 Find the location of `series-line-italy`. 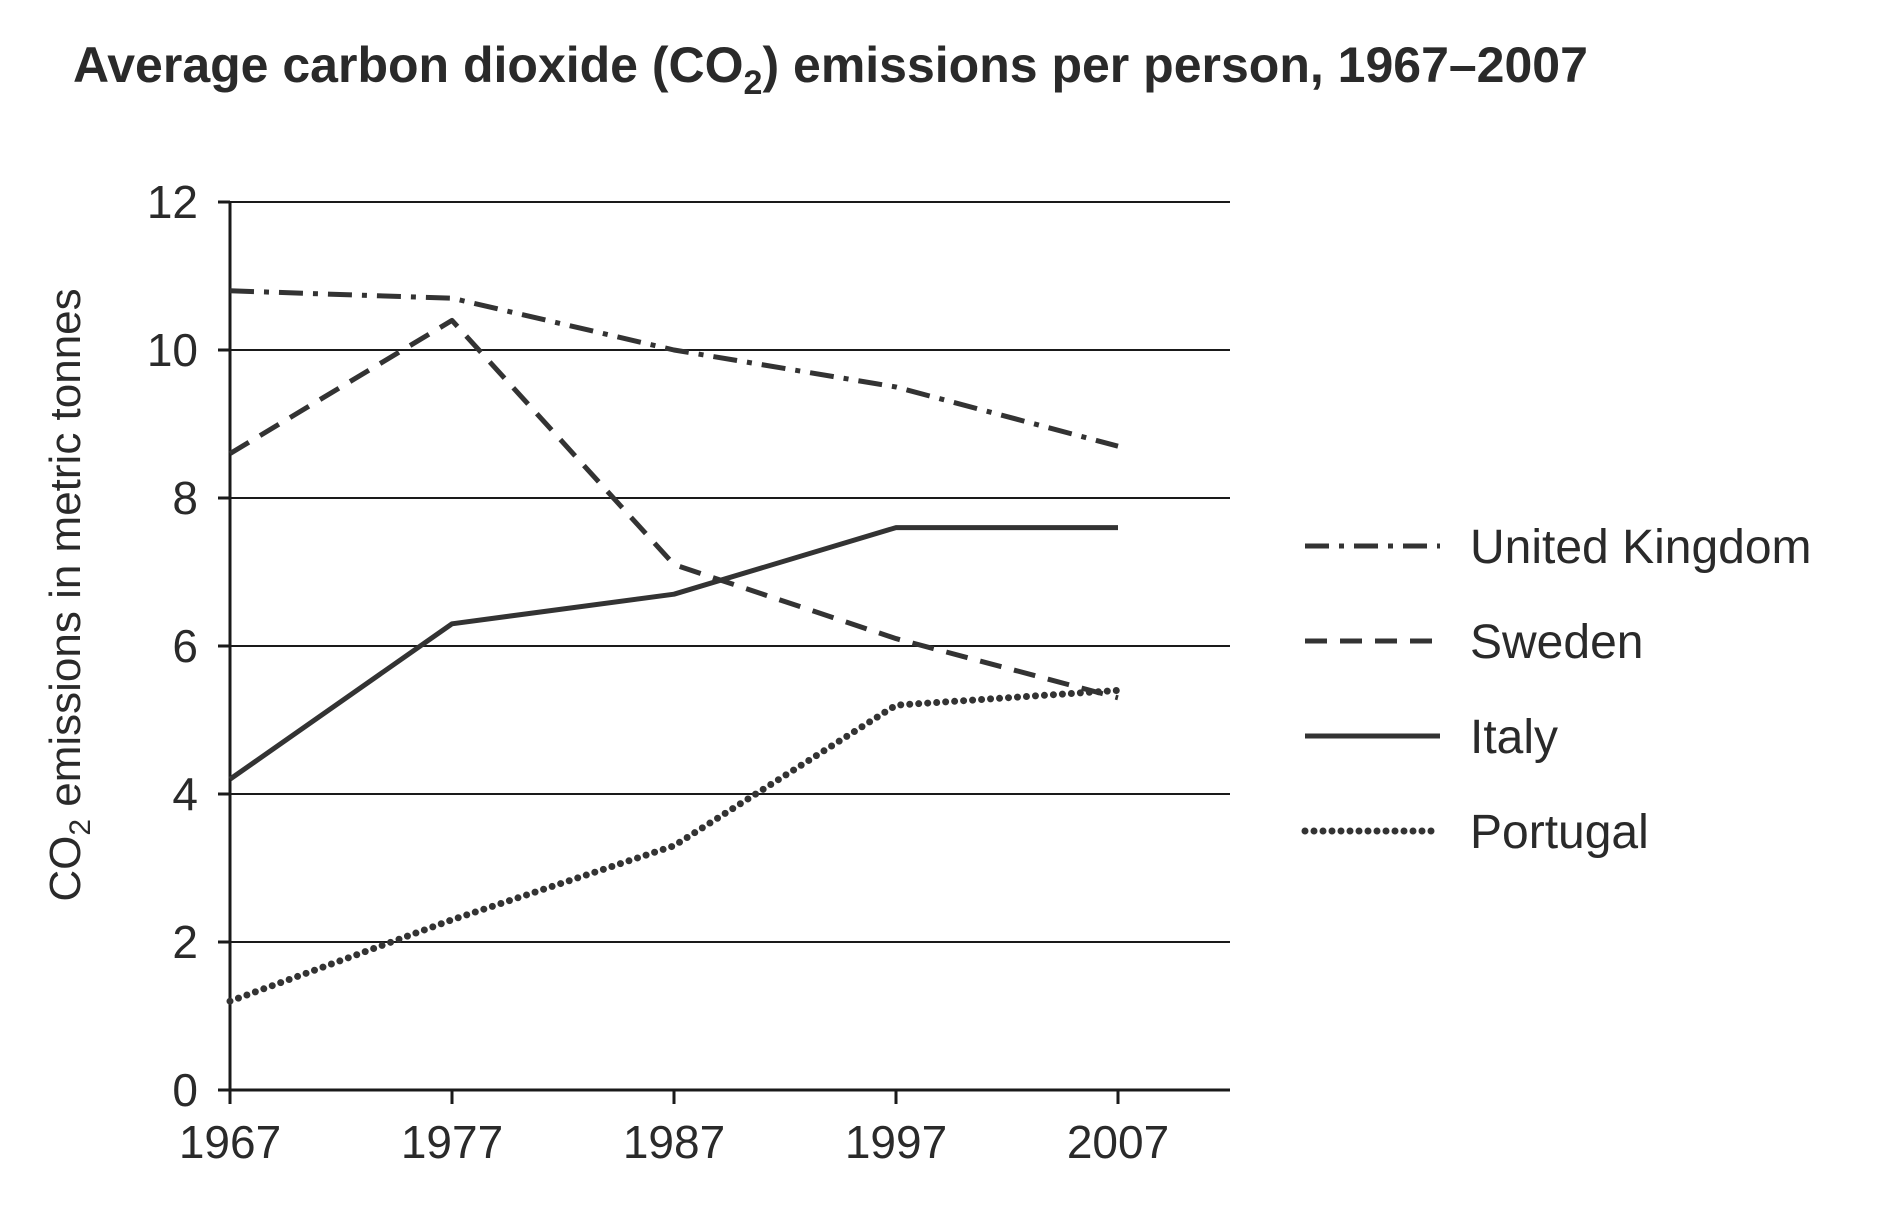

series-line-italy is located at coordinates (673, 653).